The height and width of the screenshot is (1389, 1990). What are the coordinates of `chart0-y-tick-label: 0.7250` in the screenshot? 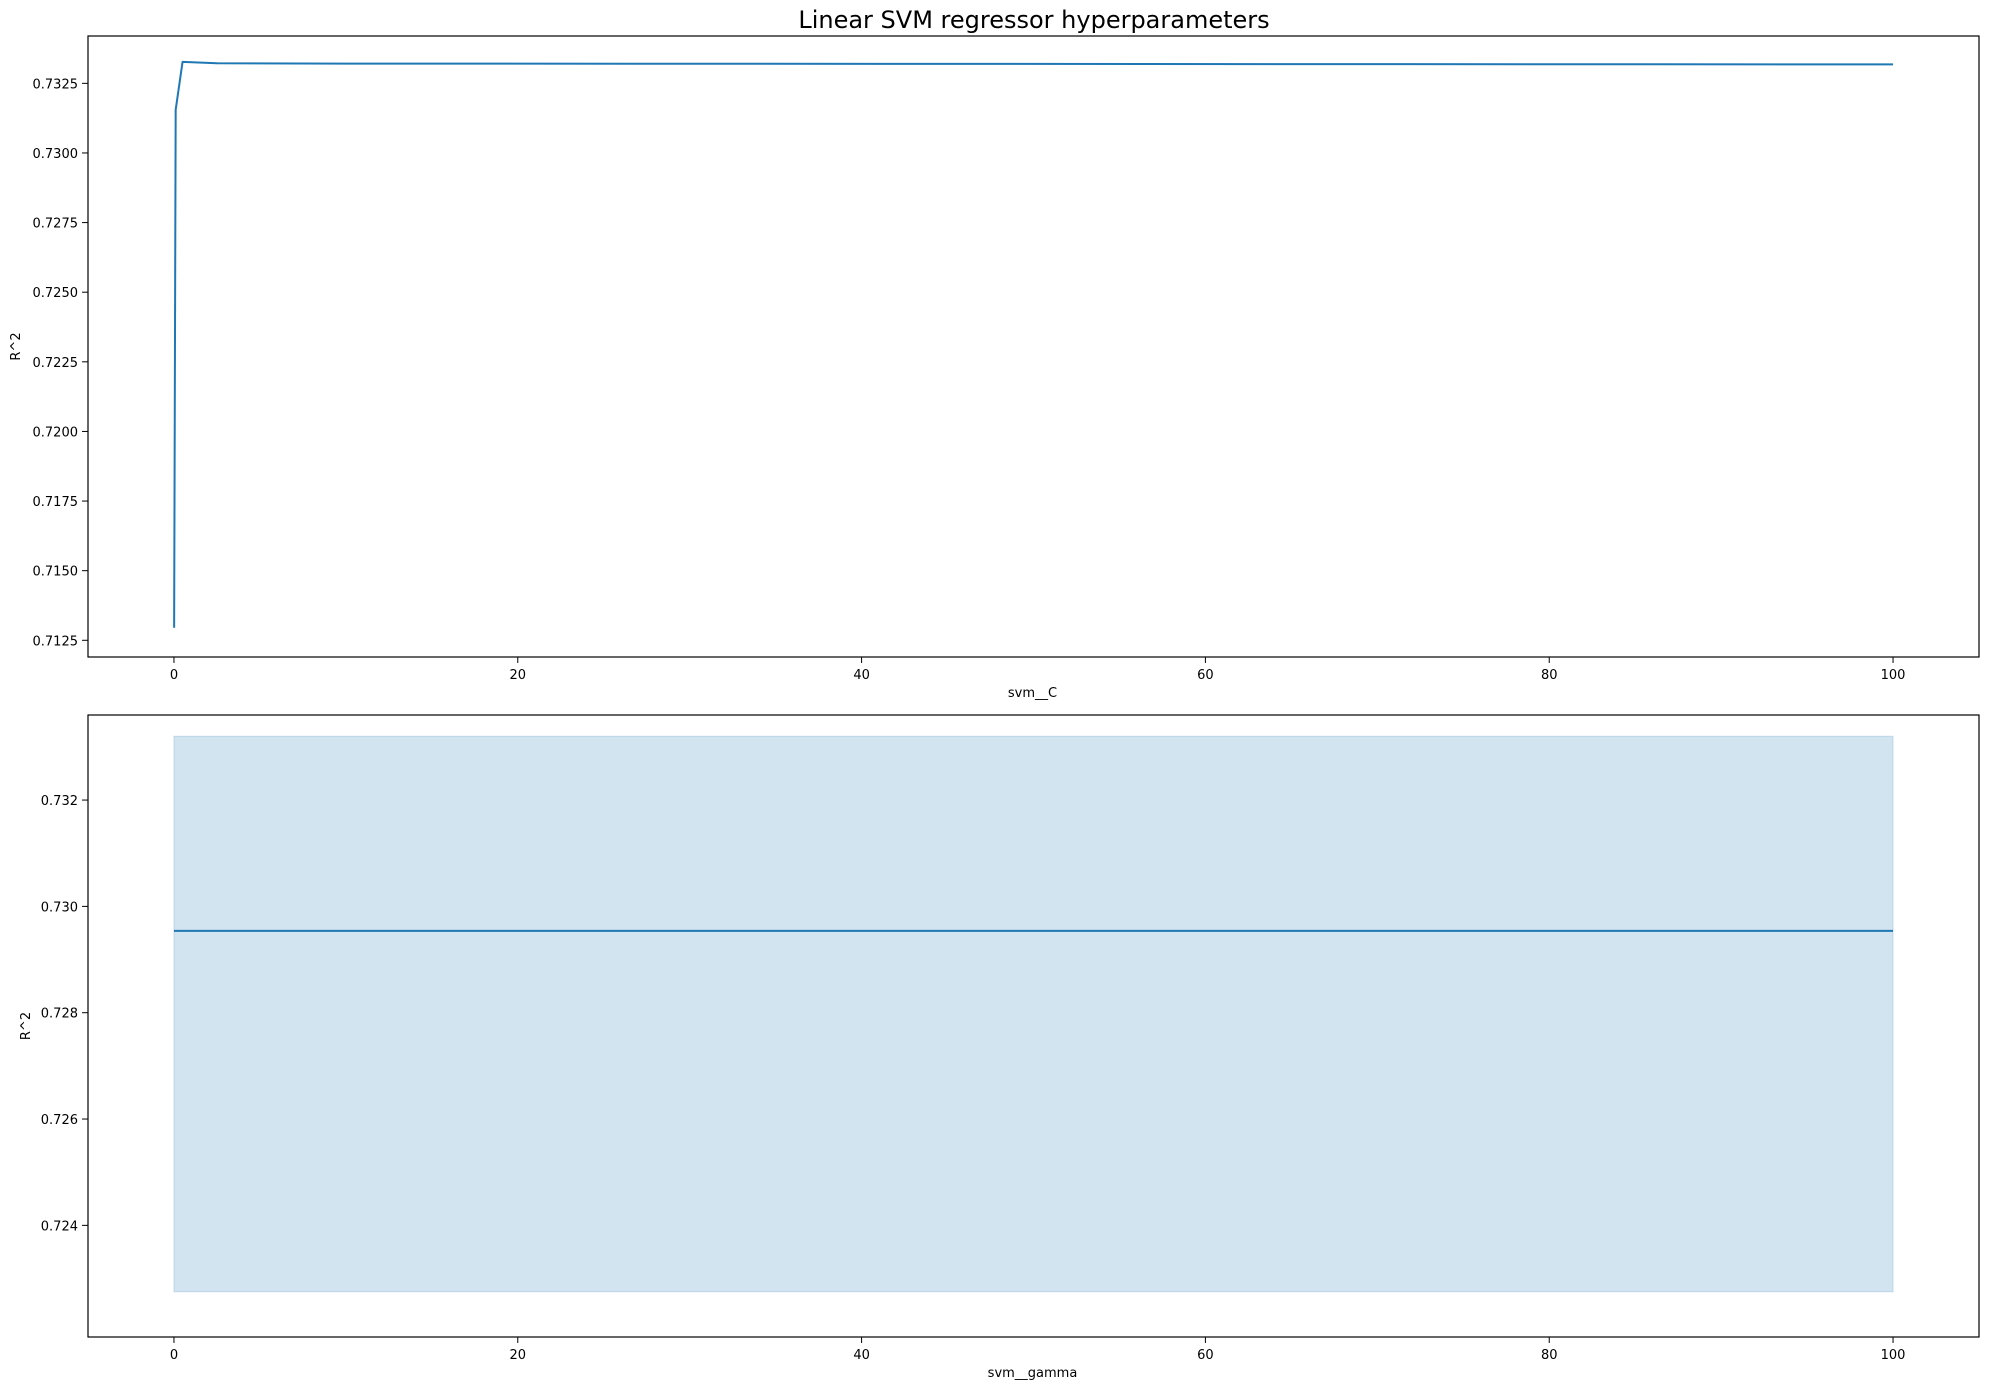 It's located at (56, 293).